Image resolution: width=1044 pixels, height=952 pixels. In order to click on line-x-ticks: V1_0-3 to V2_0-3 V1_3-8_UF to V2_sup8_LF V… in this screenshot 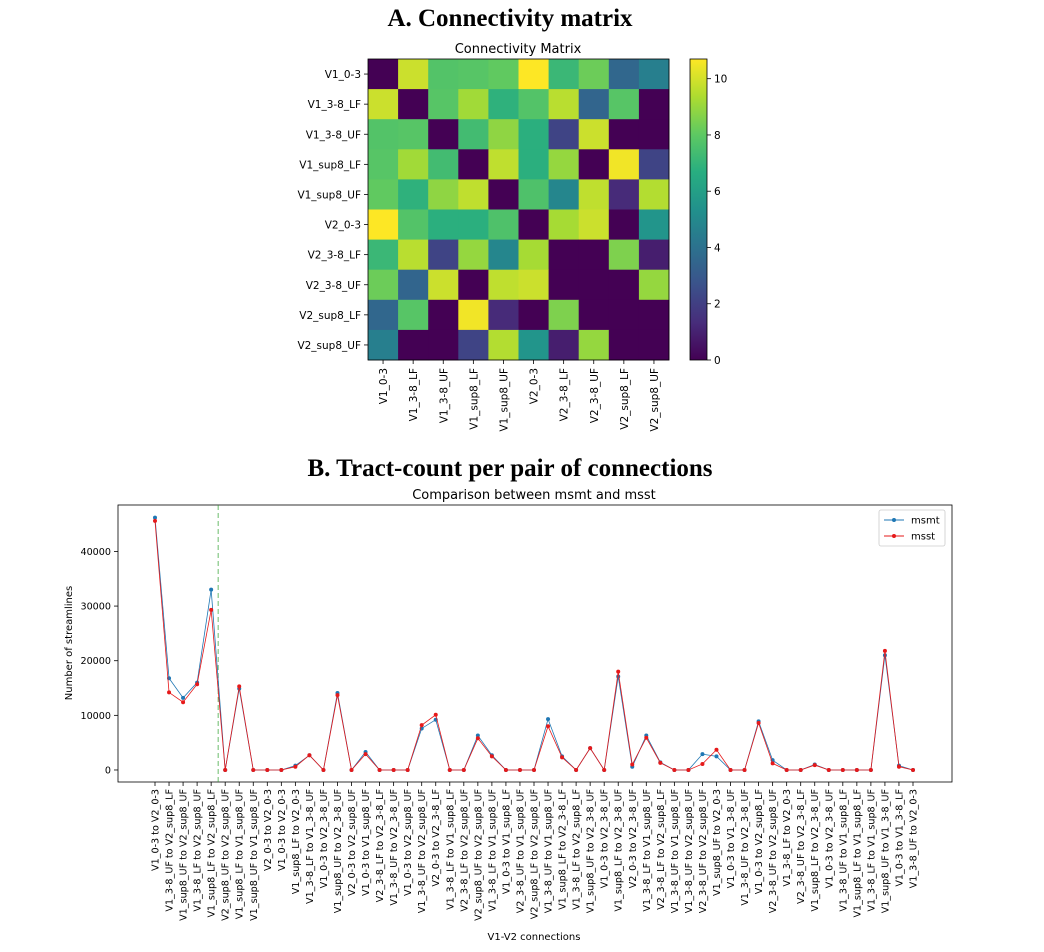, I will do `click(535, 851)`.